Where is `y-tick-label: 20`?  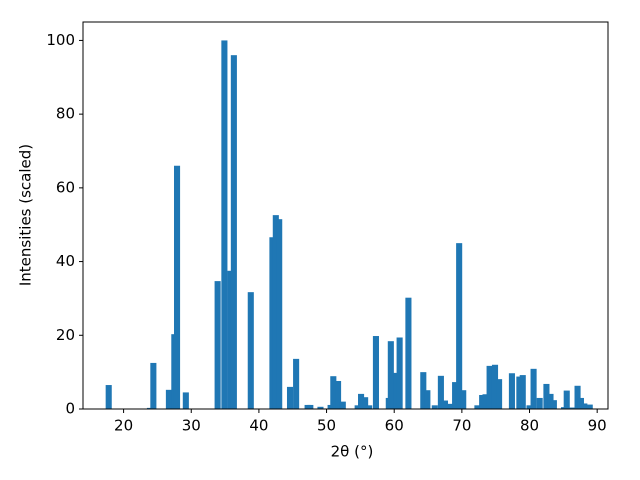 y-tick-label: 20 is located at coordinates (65, 335).